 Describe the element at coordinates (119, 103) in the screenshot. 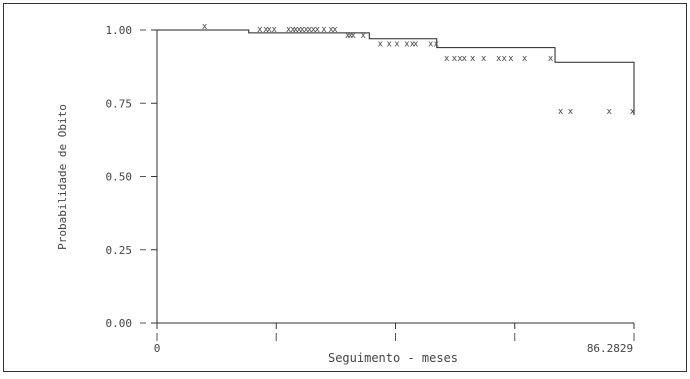

I see `y-tick-label: 0.75` at that location.